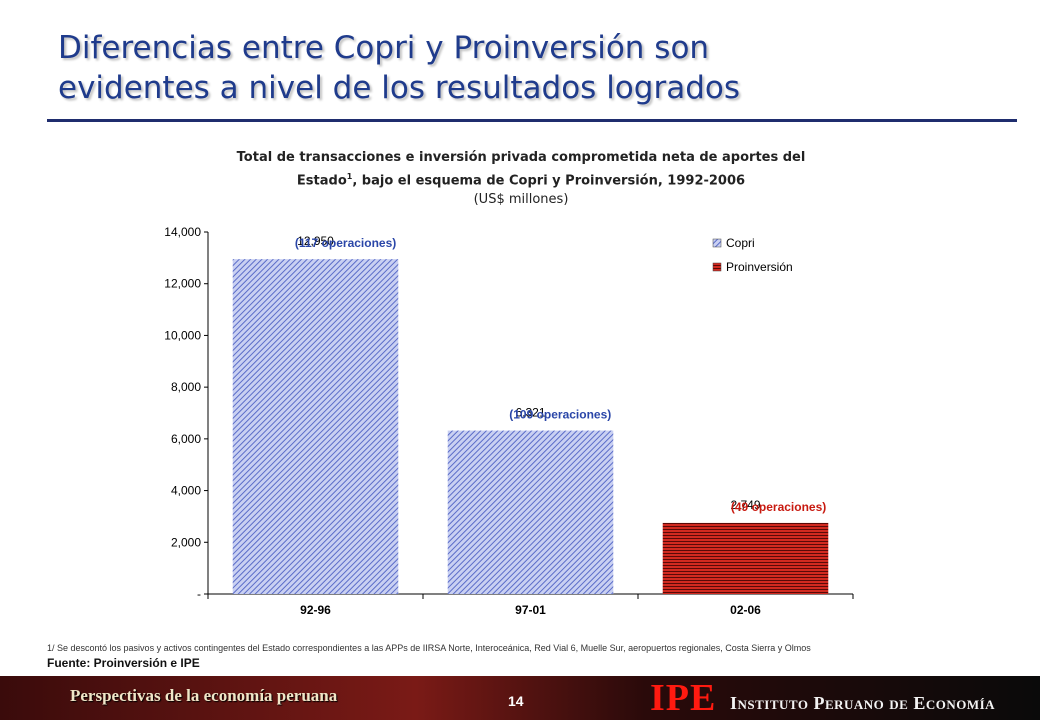 The image size is (1040, 720). What do you see at coordinates (186, 542) in the screenshot?
I see `y-tick-label: 2,000` at bounding box center [186, 542].